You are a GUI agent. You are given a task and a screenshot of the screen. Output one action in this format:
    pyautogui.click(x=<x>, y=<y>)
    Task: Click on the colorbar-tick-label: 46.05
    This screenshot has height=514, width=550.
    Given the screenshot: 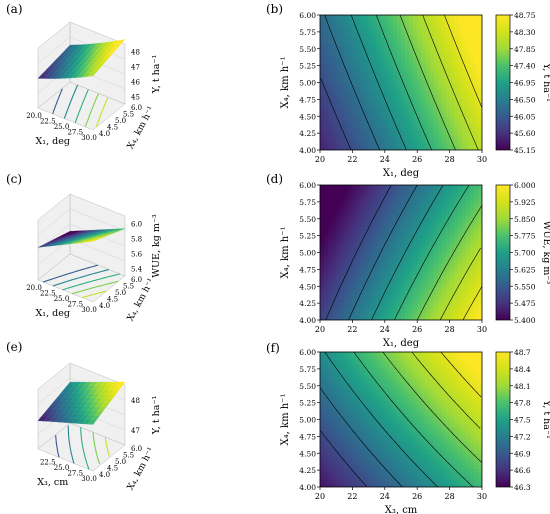 What is the action you would take?
    pyautogui.click(x=525, y=116)
    